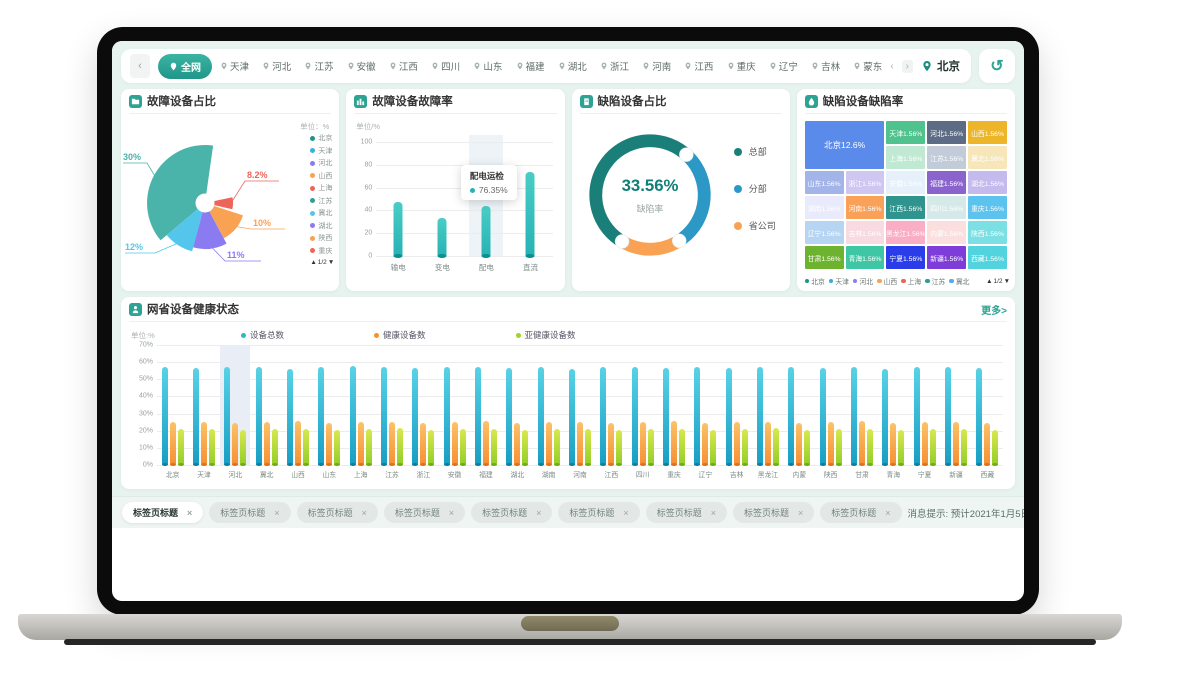 Image resolution: width=1183 pixels, height=690 pixels. What do you see at coordinates (322, 176) in the screenshot?
I see `legend-item-山西: 山西` at bounding box center [322, 176].